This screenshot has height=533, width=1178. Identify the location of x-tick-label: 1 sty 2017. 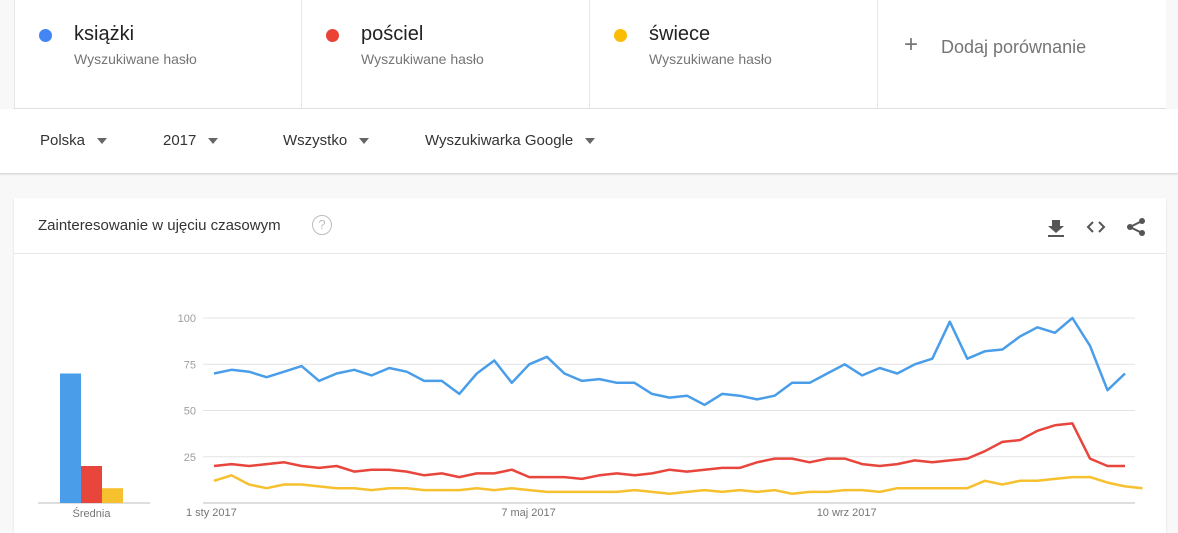
(211, 513).